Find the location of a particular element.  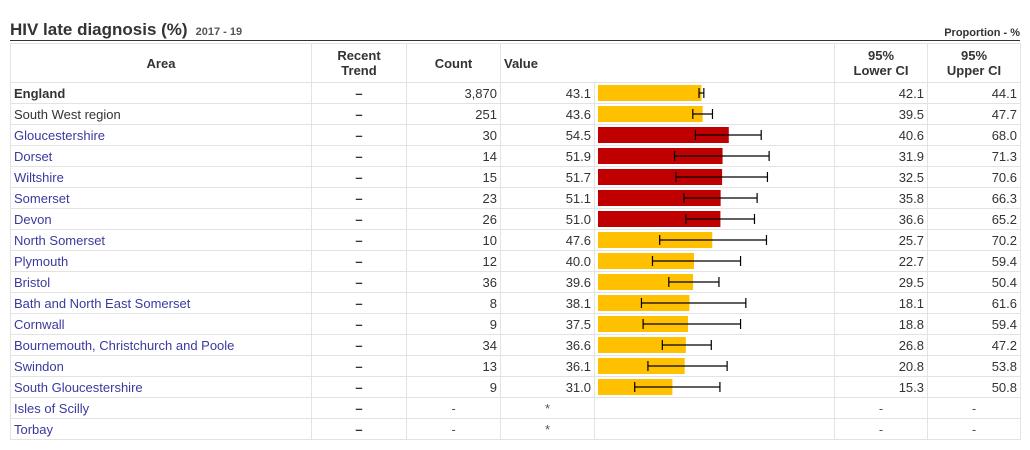

upper-ci-column-header: 95% Upper CI is located at coordinates (974, 63).